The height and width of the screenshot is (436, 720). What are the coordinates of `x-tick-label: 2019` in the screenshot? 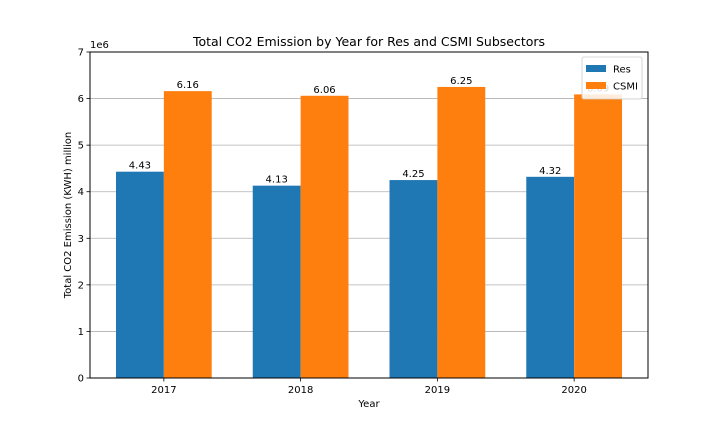 It's located at (437, 390).